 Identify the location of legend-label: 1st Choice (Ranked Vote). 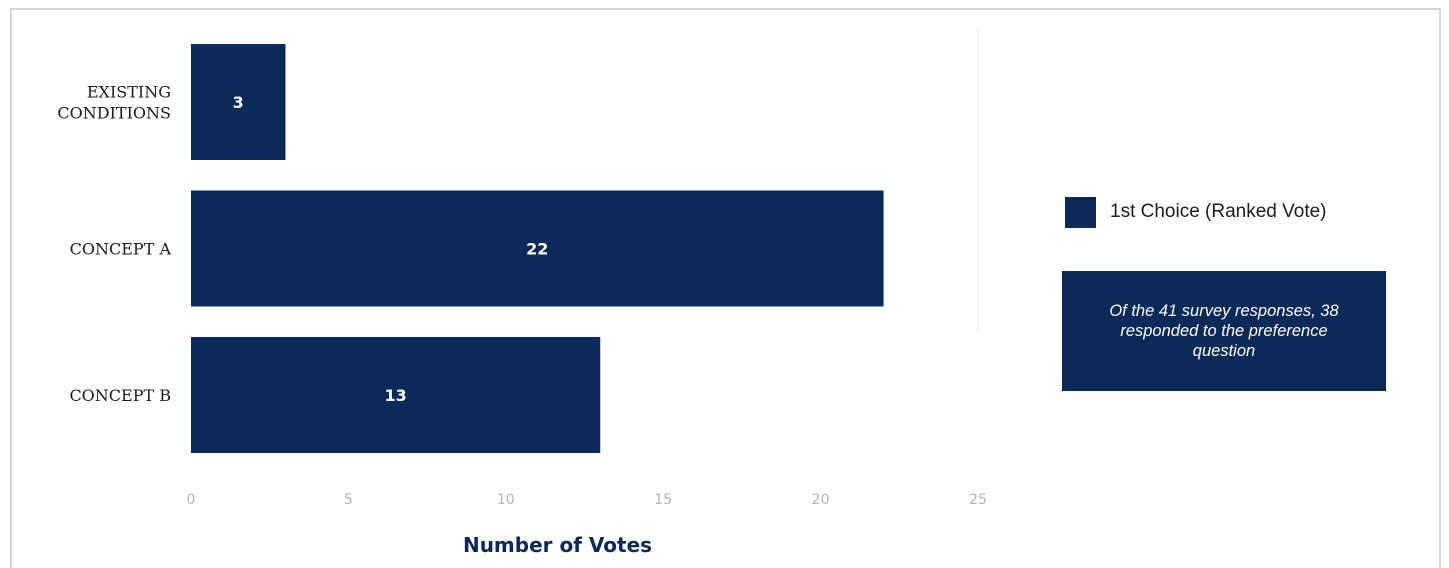
(1218, 211).